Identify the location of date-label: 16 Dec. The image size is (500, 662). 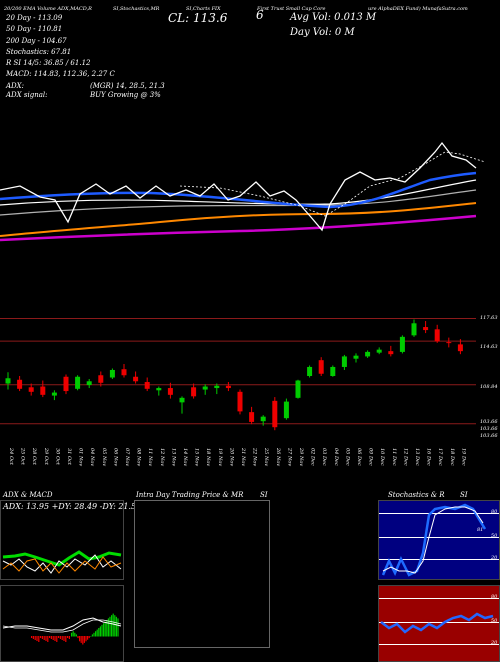
(429, 457).